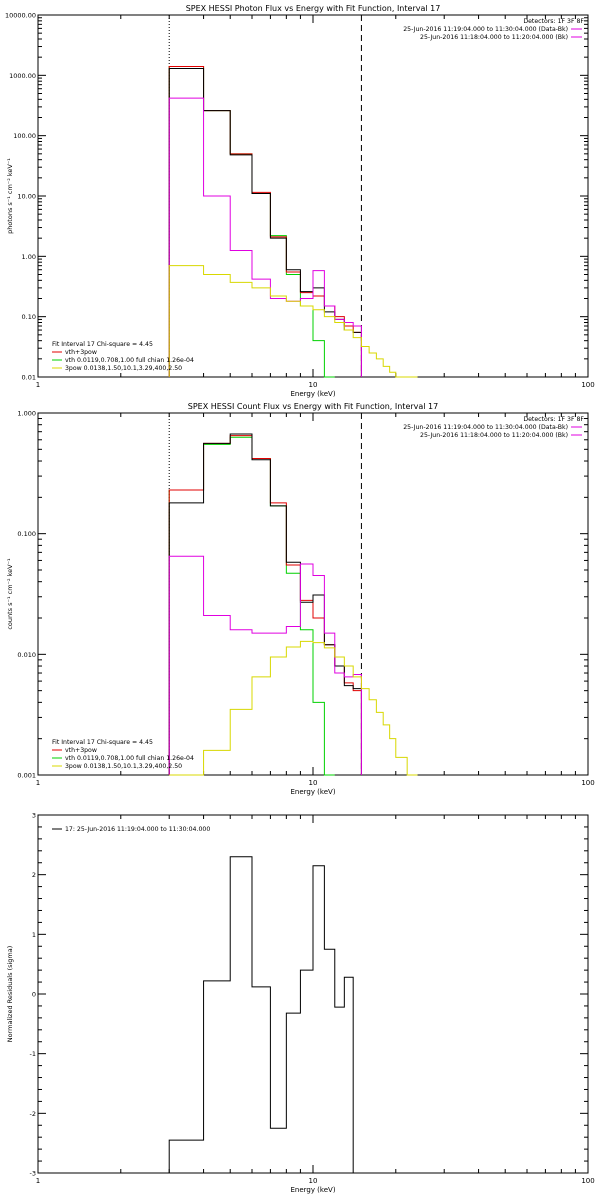 This screenshot has width=600, height=1200. What do you see at coordinates (34, 995) in the screenshot?
I see `y-tick-label: 0` at bounding box center [34, 995].